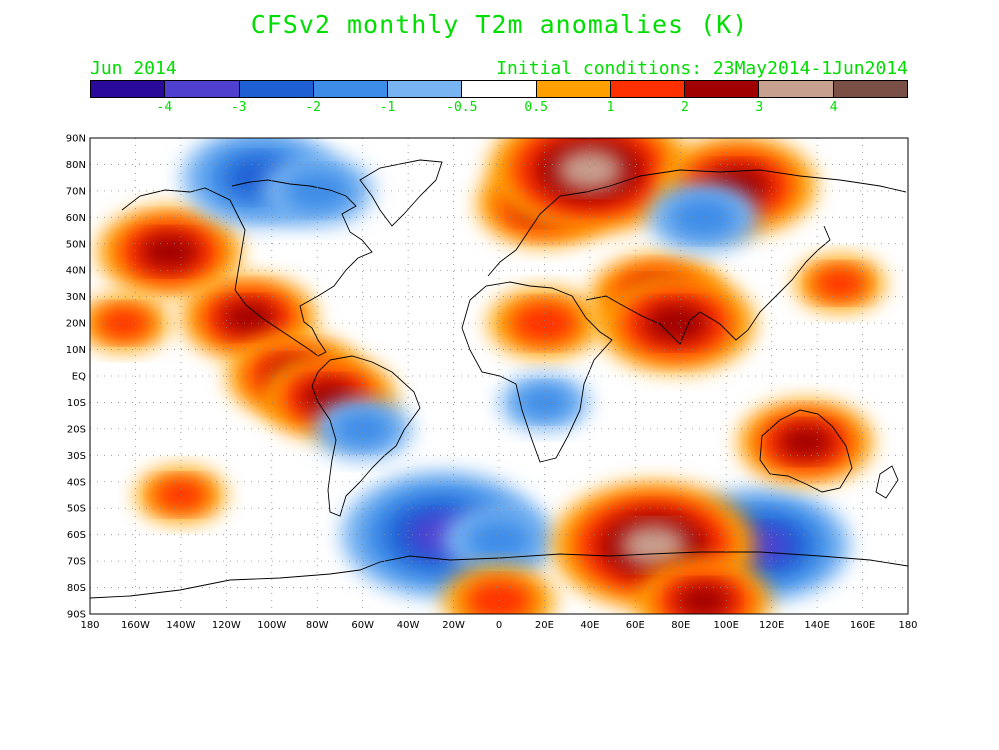  Describe the element at coordinates (76, 615) in the screenshot. I see `latitude-tick-label: 90S` at that location.